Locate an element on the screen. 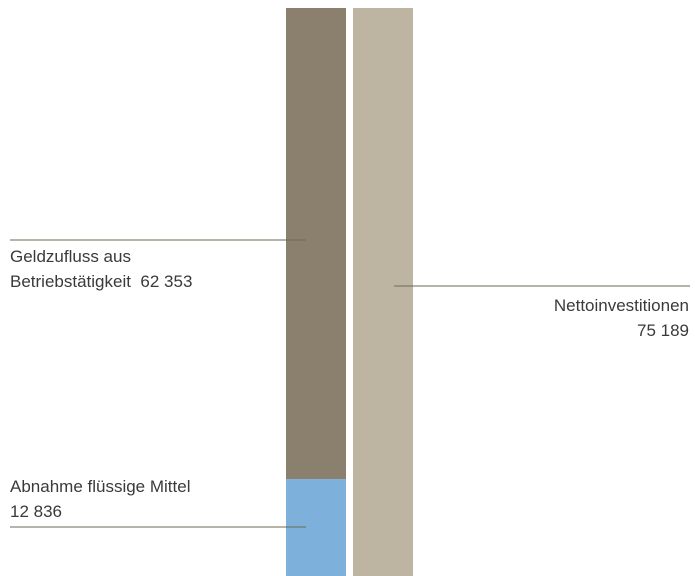 This screenshot has width=695, height=576. label-abnahme-line1: Abnahme flüssige Mittel is located at coordinates (100, 486).